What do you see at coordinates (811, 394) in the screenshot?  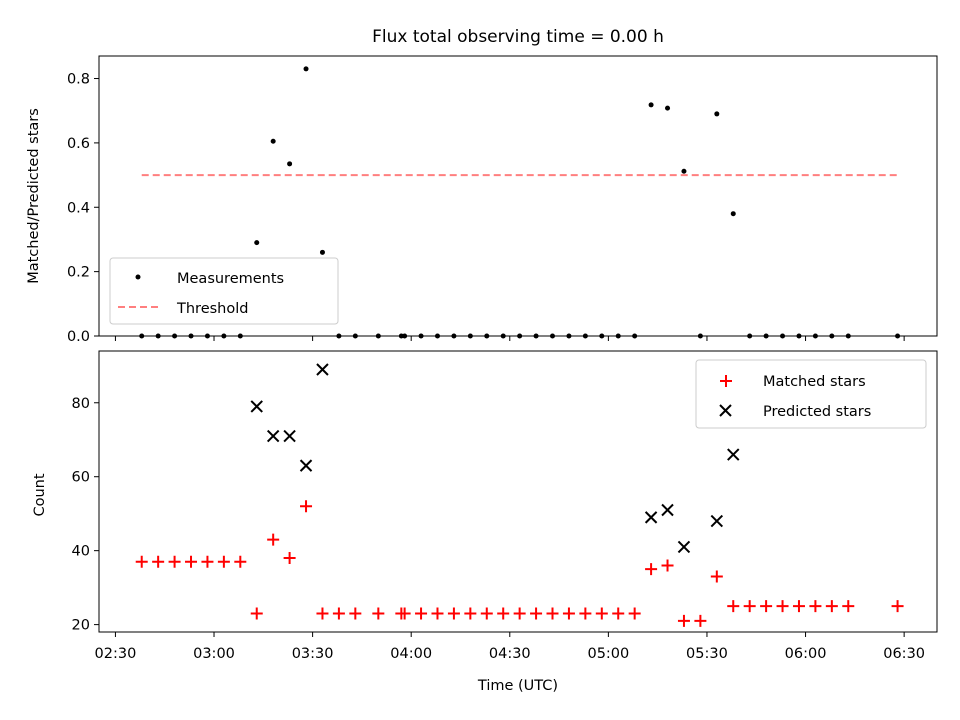 I see `bottom-legend: Matched stars Predicted stars` at bounding box center [811, 394].